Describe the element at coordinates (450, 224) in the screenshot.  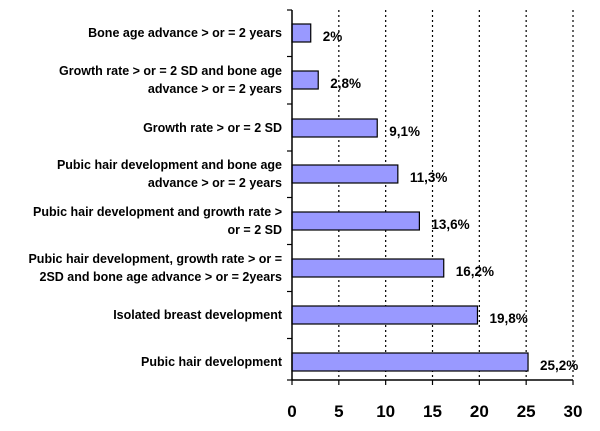
I see `data-label: 13,6%` at that location.